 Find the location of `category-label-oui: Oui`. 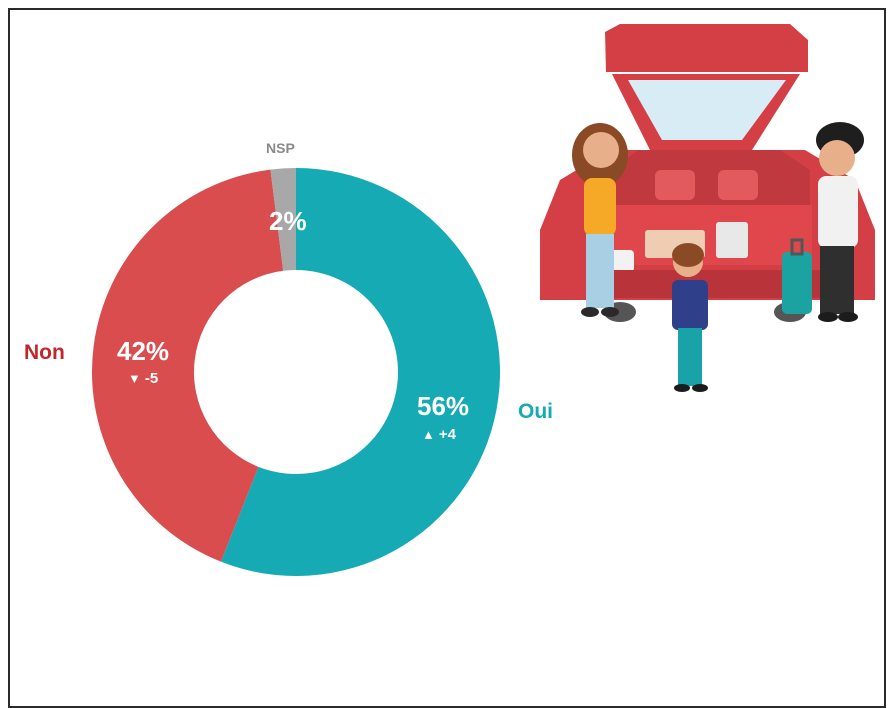

category-label-oui: Oui is located at coordinates (535, 411).